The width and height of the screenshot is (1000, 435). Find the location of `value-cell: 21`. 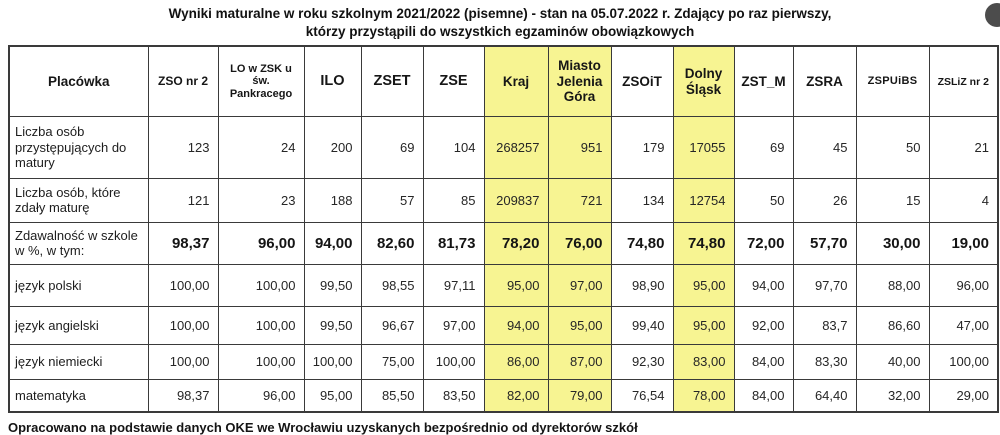

value-cell: 21 is located at coordinates (963, 147).